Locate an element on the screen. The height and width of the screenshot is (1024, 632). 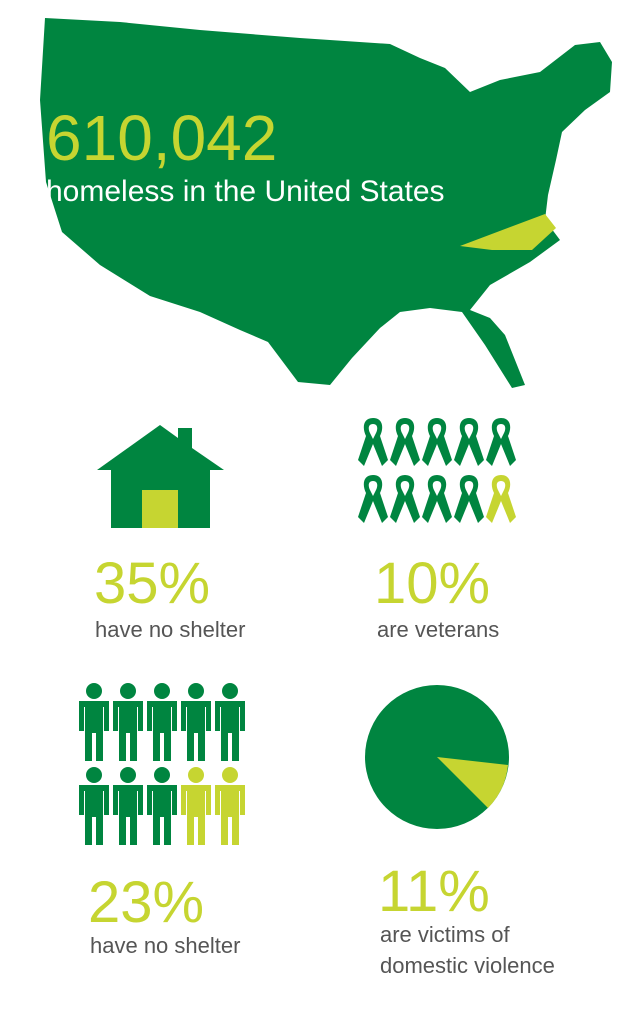
people-icons is located at coordinates (162, 764).